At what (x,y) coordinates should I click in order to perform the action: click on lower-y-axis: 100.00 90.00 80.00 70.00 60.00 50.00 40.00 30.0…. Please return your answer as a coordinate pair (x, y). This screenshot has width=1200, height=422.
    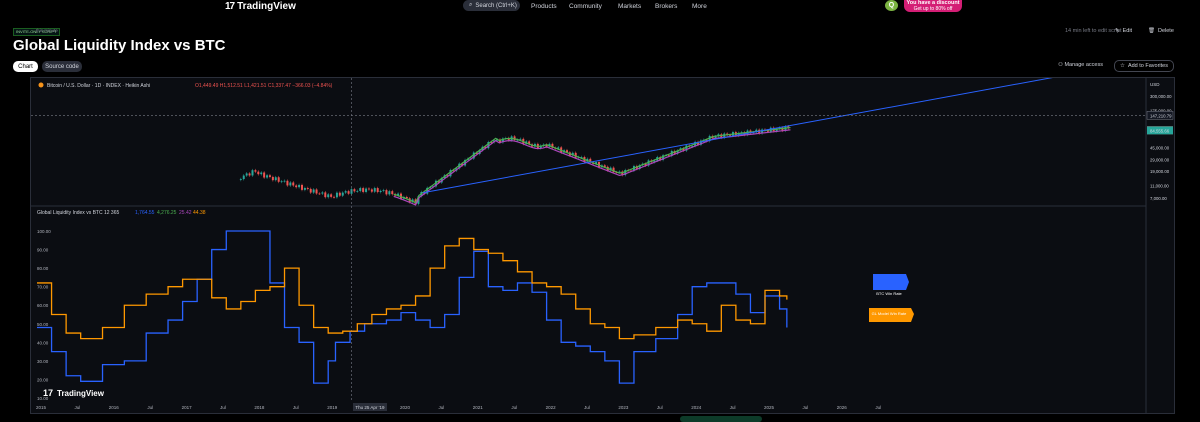
    Looking at the image, I should click on (44, 315).